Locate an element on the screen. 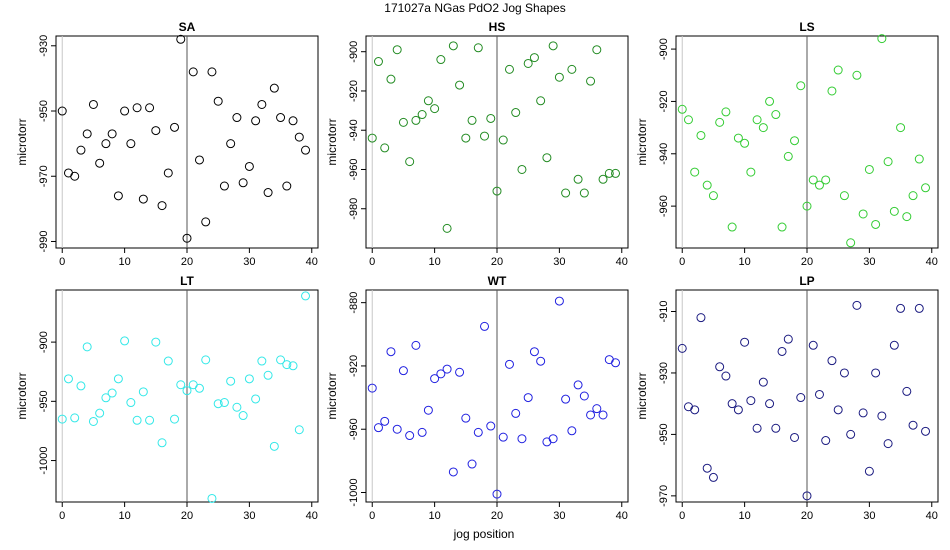 The image size is (950, 550). panel-ls: LS microtorr 0 10 20 30 40 -900 -920 -940 -960 is located at coordinates (787, 144).